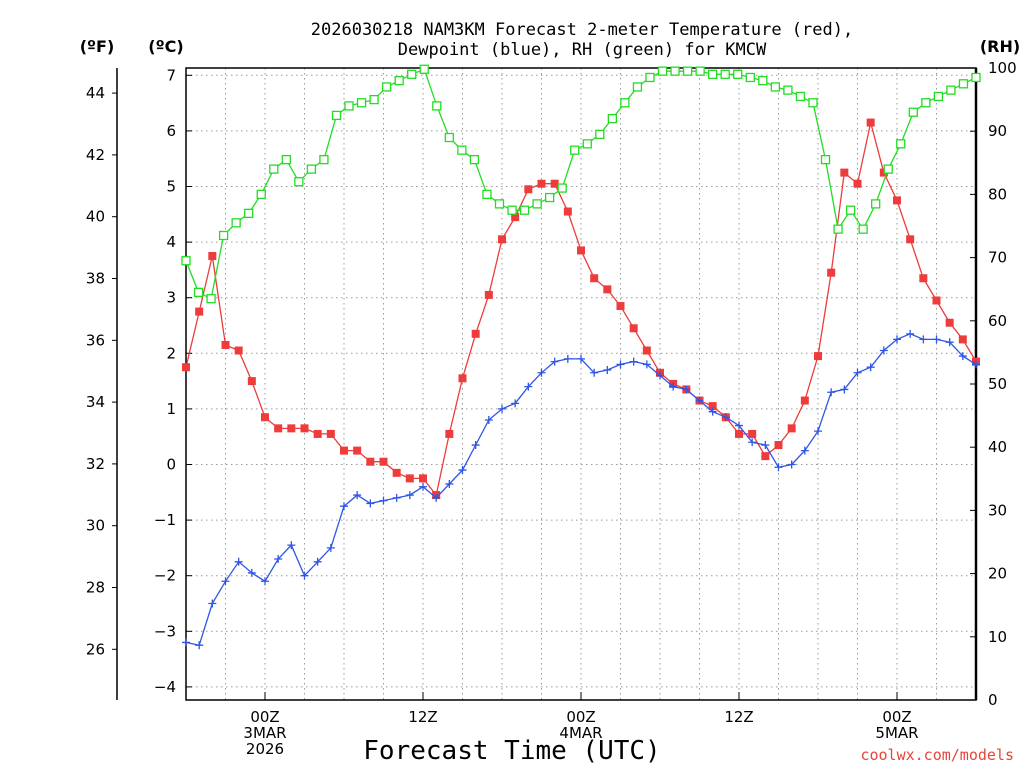 This screenshot has width=1024, height=768. I want to click on x-tick-label: 3MAR, so click(264, 733).